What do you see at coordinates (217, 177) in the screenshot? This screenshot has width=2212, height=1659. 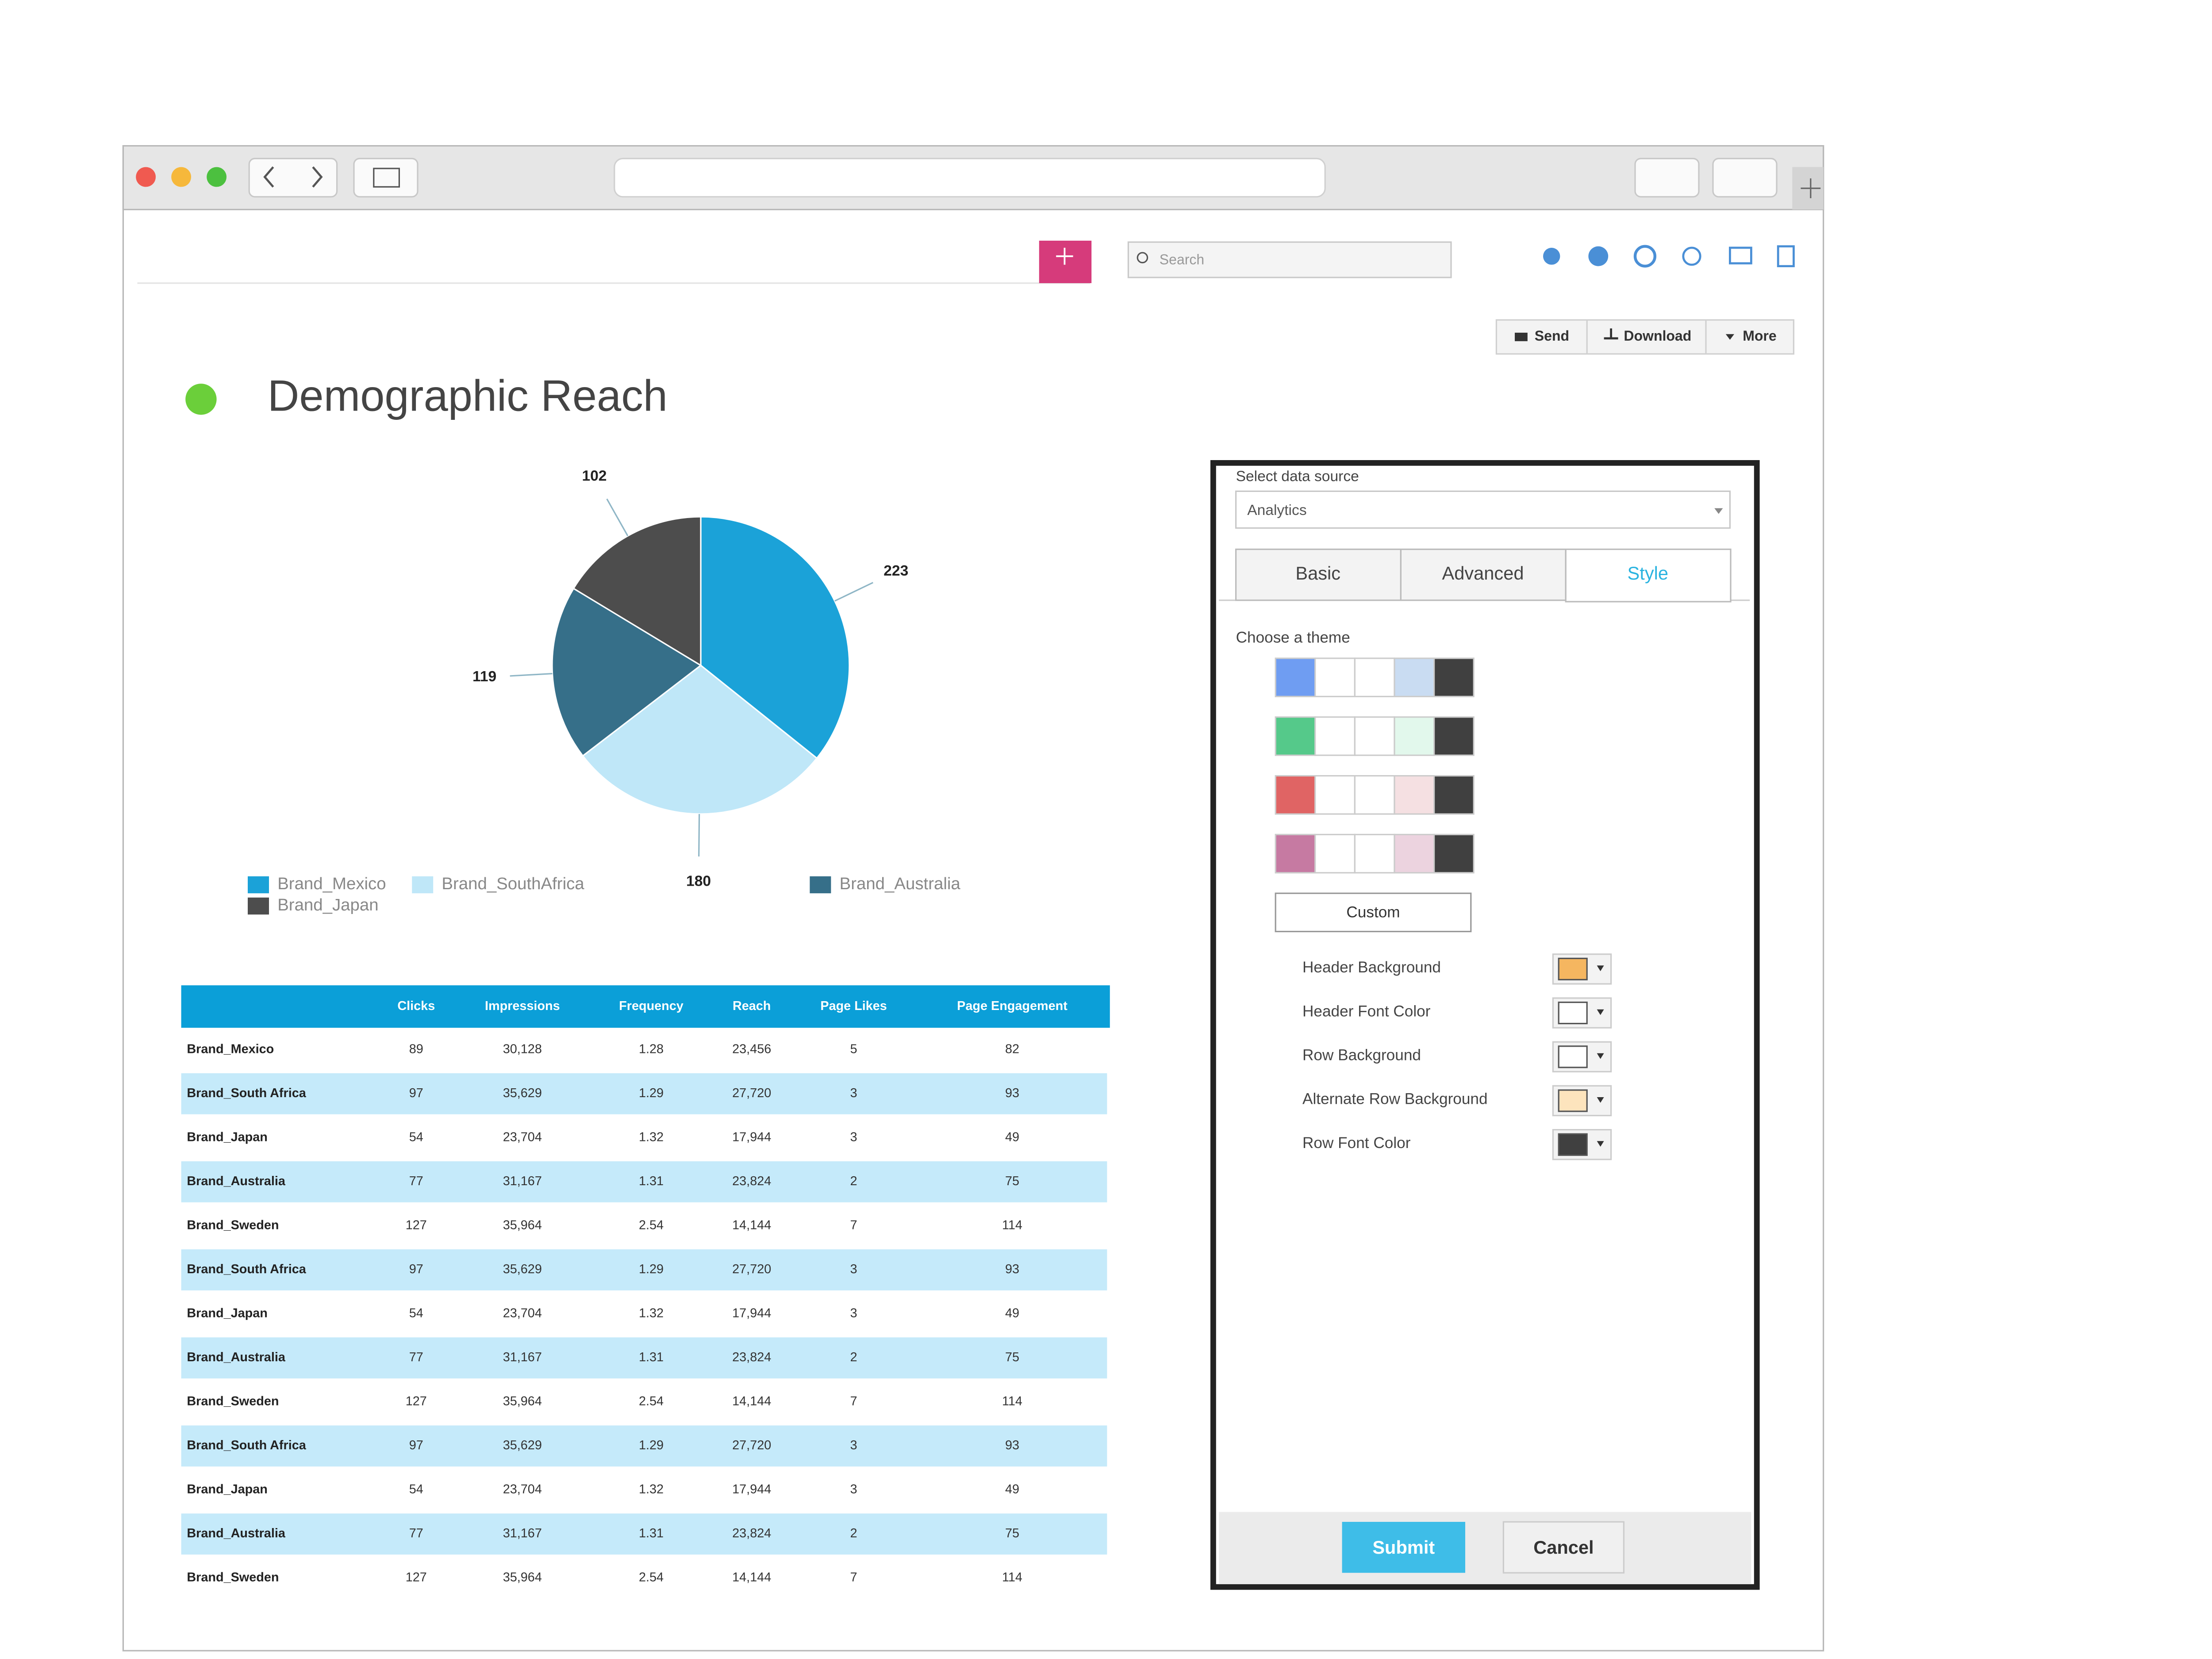 I see `maximize-button` at bounding box center [217, 177].